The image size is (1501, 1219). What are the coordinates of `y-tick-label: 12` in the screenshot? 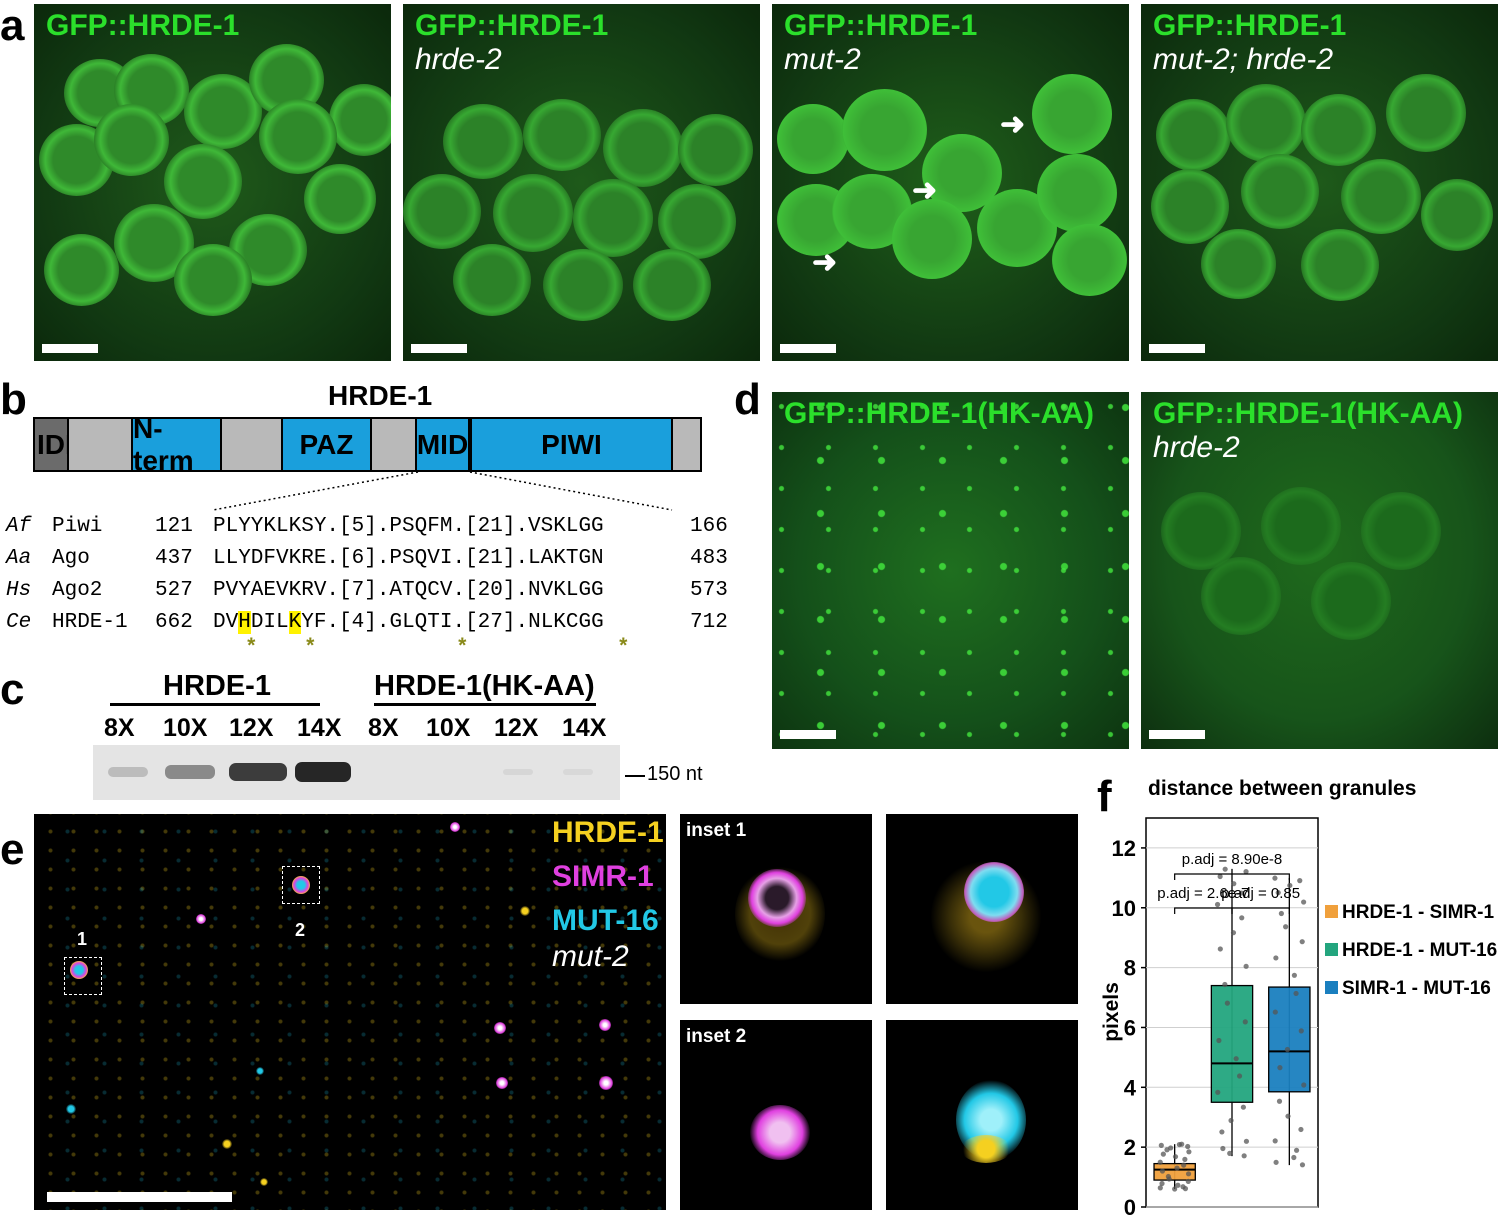 It's located at (1124, 848).